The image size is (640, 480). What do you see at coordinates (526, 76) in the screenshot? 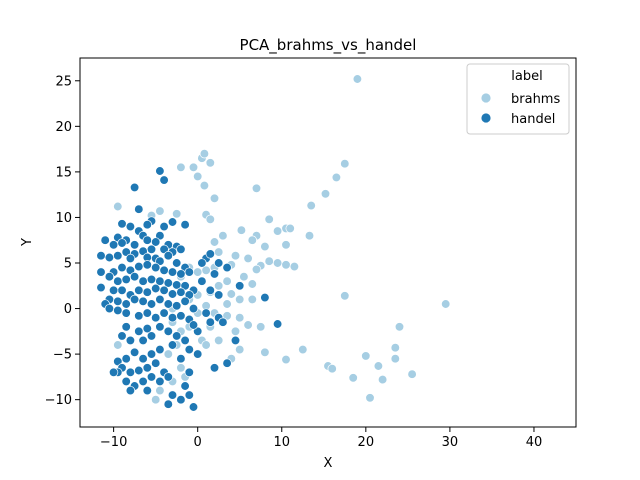
I see `legend-title: label` at bounding box center [526, 76].